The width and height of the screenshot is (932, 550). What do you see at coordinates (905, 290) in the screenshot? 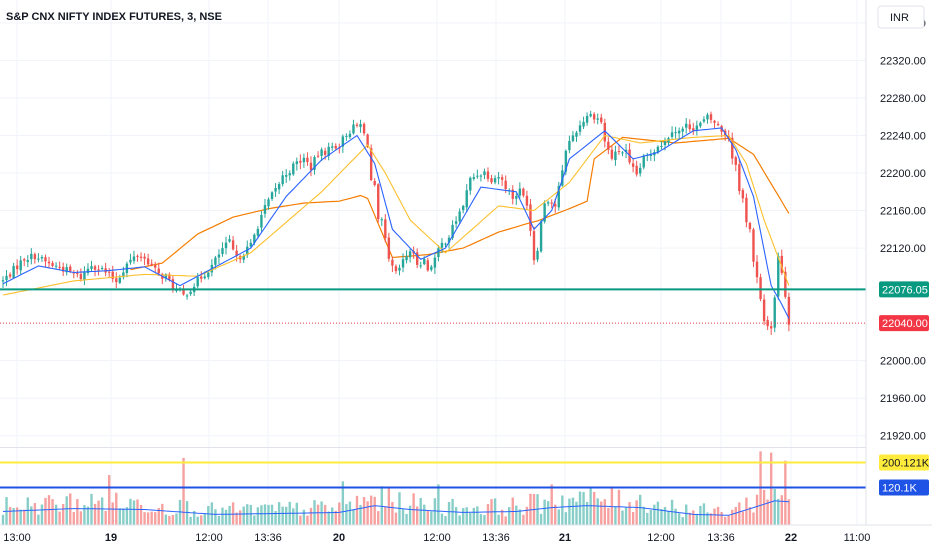
I see `support-label: 22076.05` at bounding box center [905, 290].